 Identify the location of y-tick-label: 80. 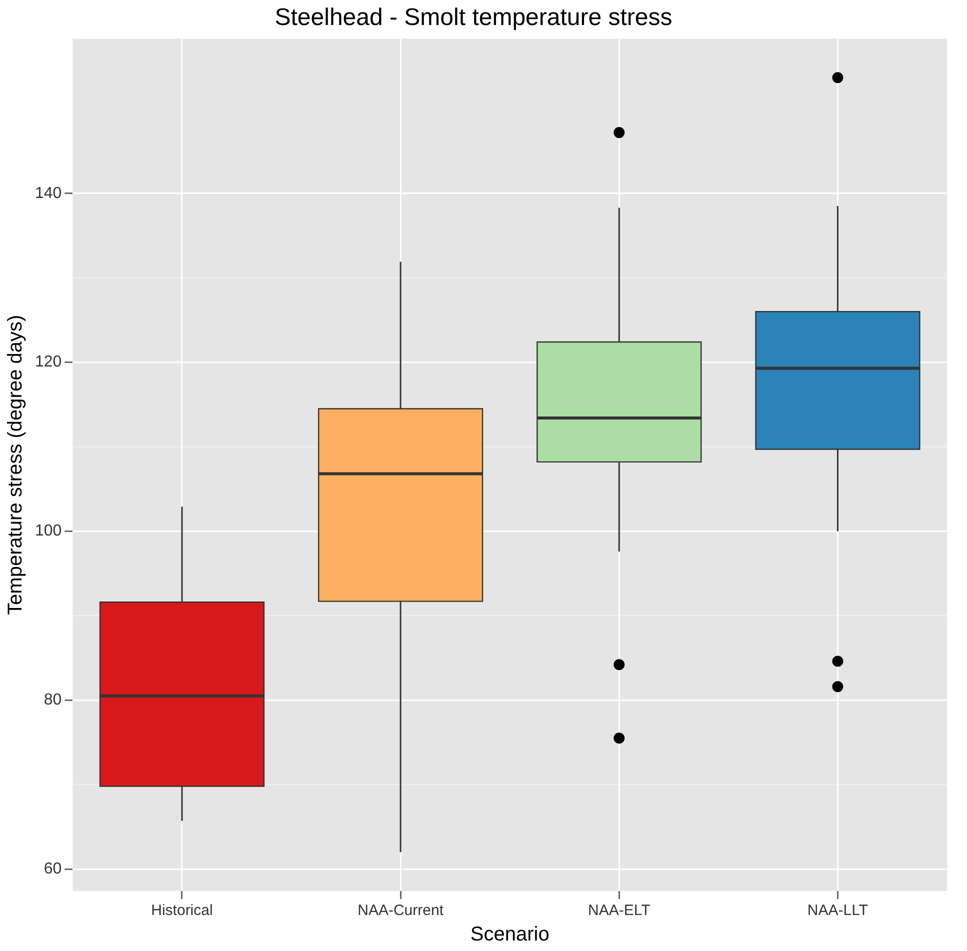
(53, 700).